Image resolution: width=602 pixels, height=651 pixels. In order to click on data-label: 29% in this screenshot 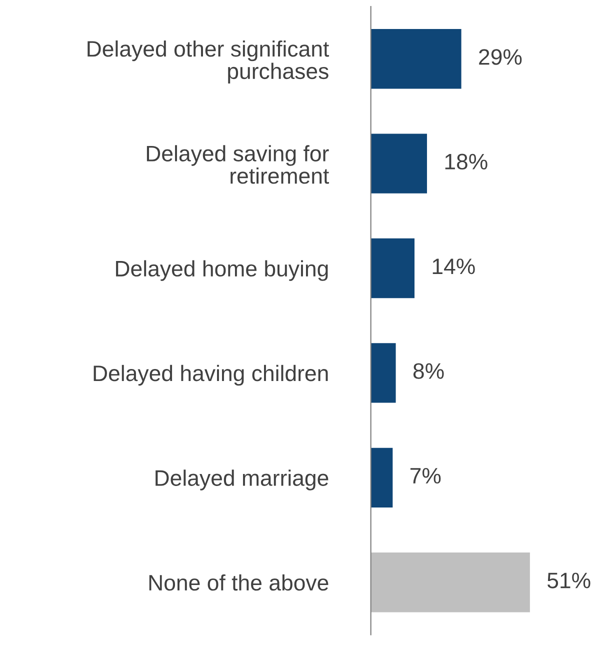, I will do `click(500, 57)`.